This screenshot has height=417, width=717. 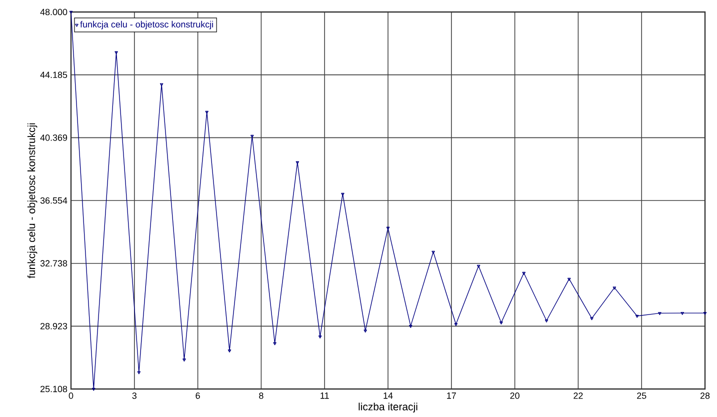 I want to click on x-tick-label: 0, so click(x=71, y=395).